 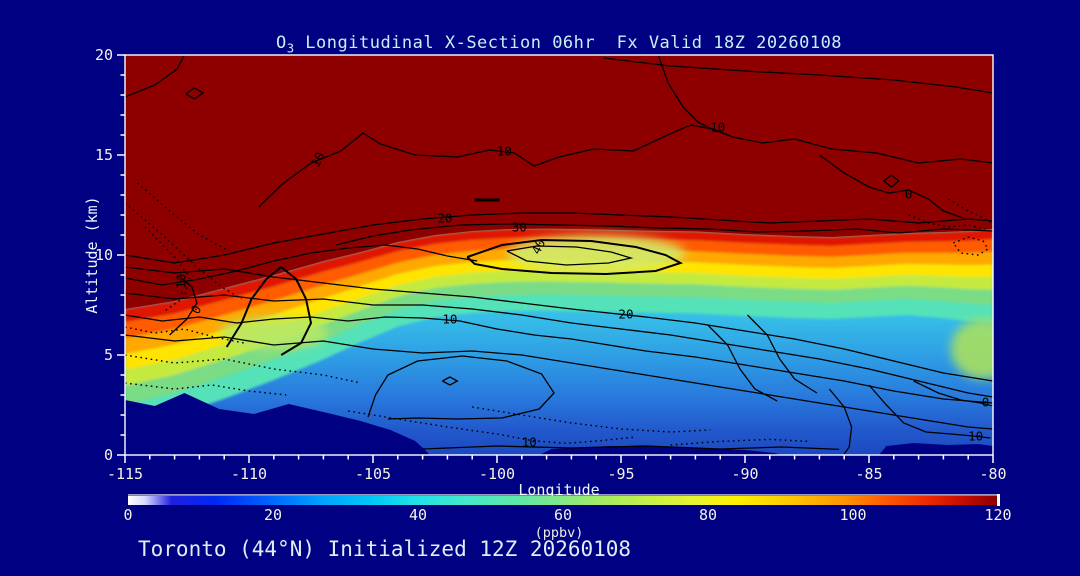 I want to click on y-tick-label: 20, so click(x=104, y=55).